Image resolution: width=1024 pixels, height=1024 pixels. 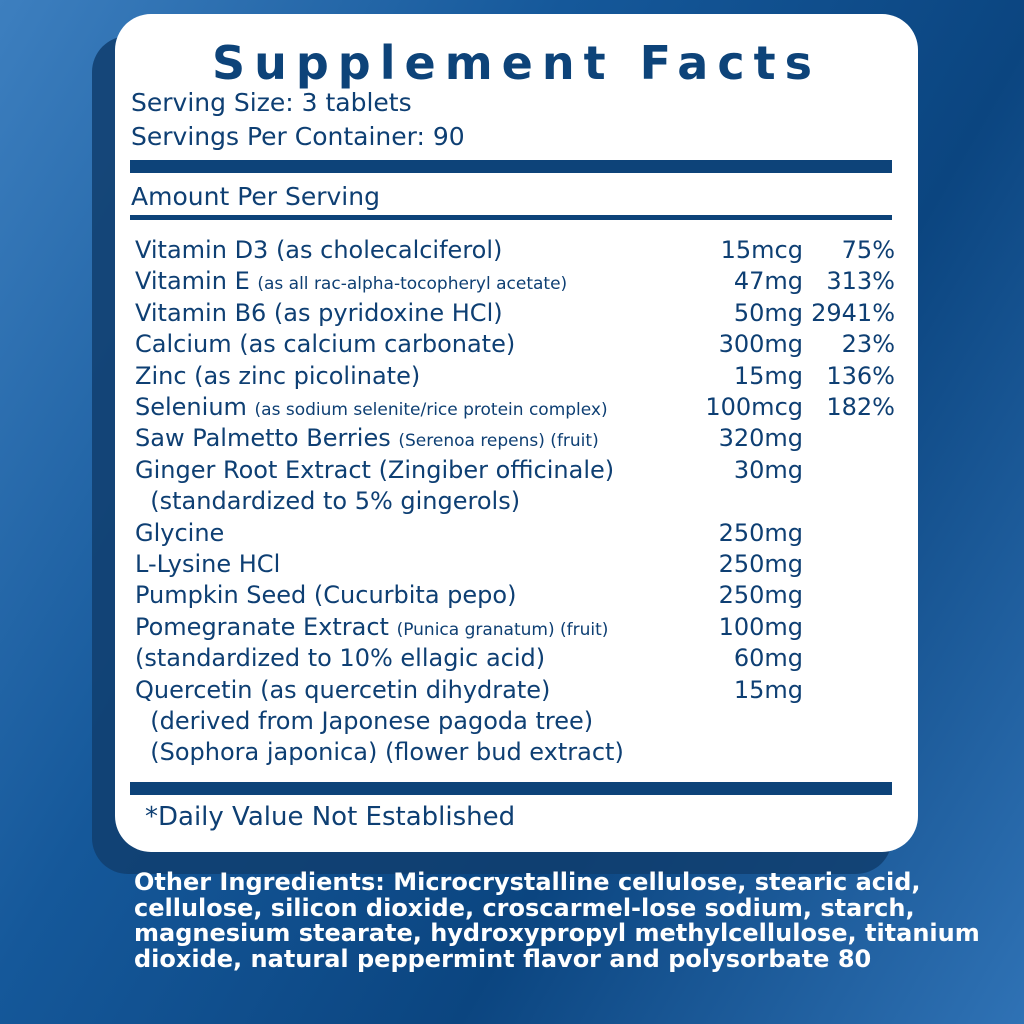 What do you see at coordinates (754, 407) in the screenshot?
I see `nutrient-amount: 100mcg` at bounding box center [754, 407].